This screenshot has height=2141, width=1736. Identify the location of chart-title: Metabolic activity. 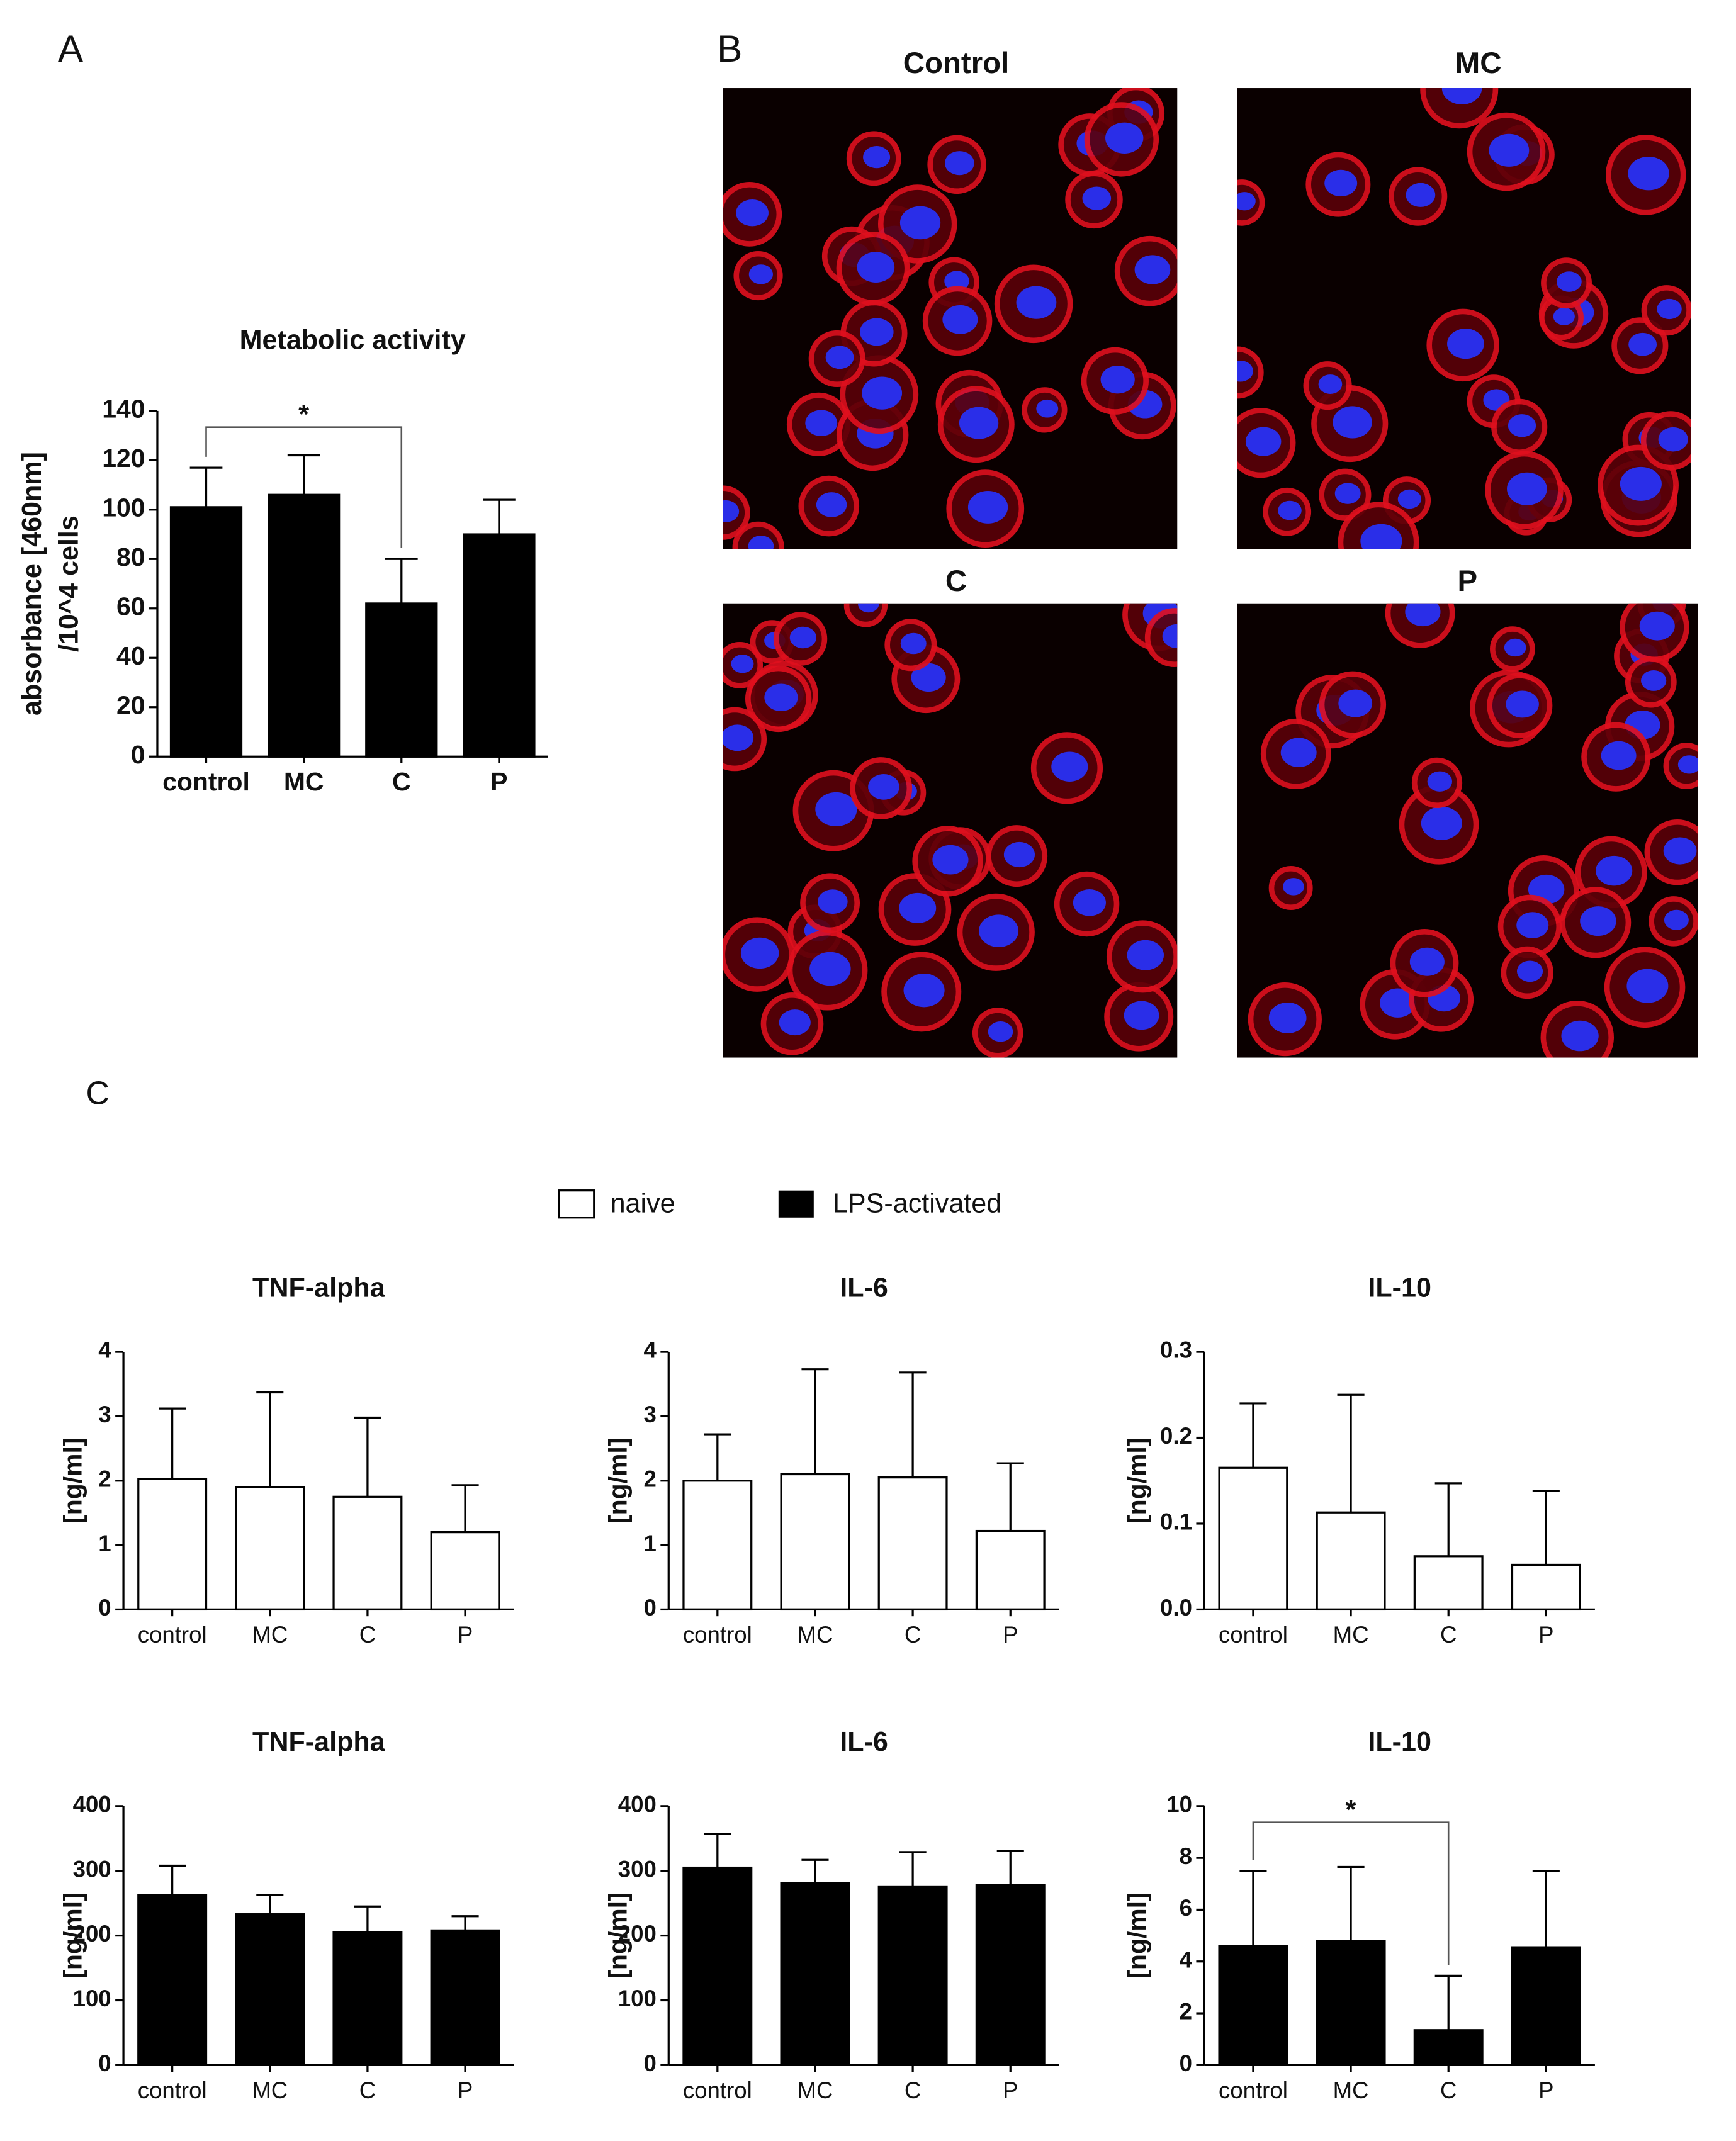
(353, 340).